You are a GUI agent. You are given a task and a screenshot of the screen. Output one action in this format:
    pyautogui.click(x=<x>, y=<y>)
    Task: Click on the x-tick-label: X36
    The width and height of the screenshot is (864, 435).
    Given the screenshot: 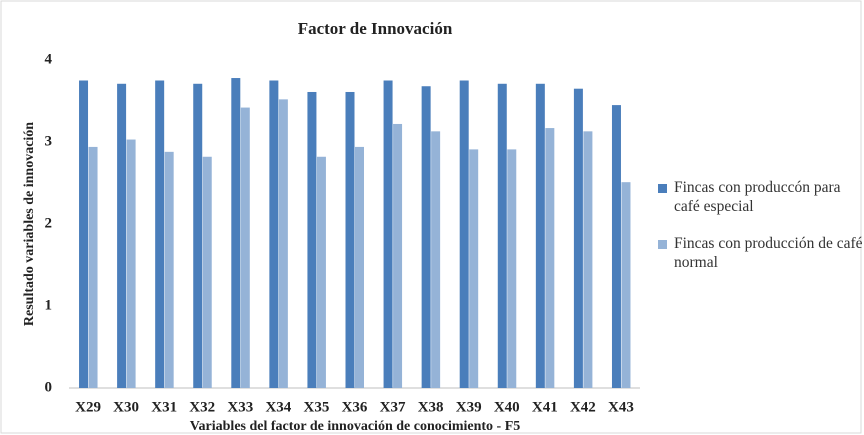 What is the action you would take?
    pyautogui.click(x=355, y=407)
    